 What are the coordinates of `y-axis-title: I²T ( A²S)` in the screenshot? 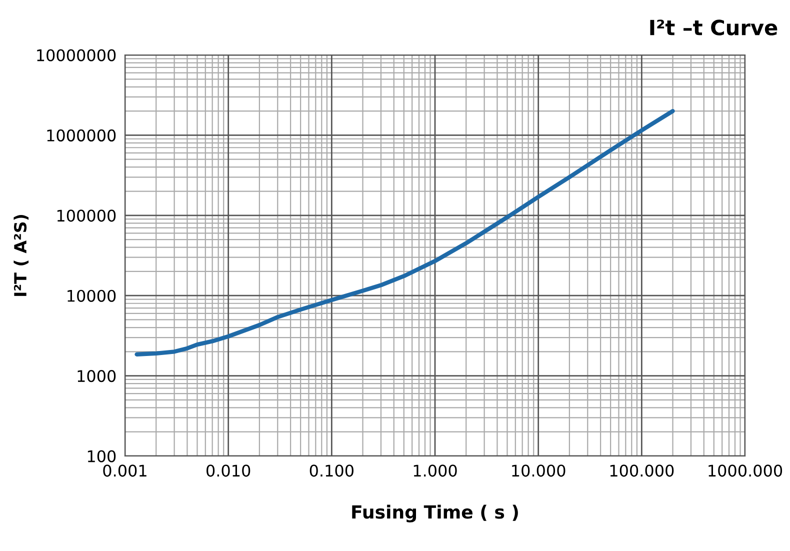 It's located at (21, 255).